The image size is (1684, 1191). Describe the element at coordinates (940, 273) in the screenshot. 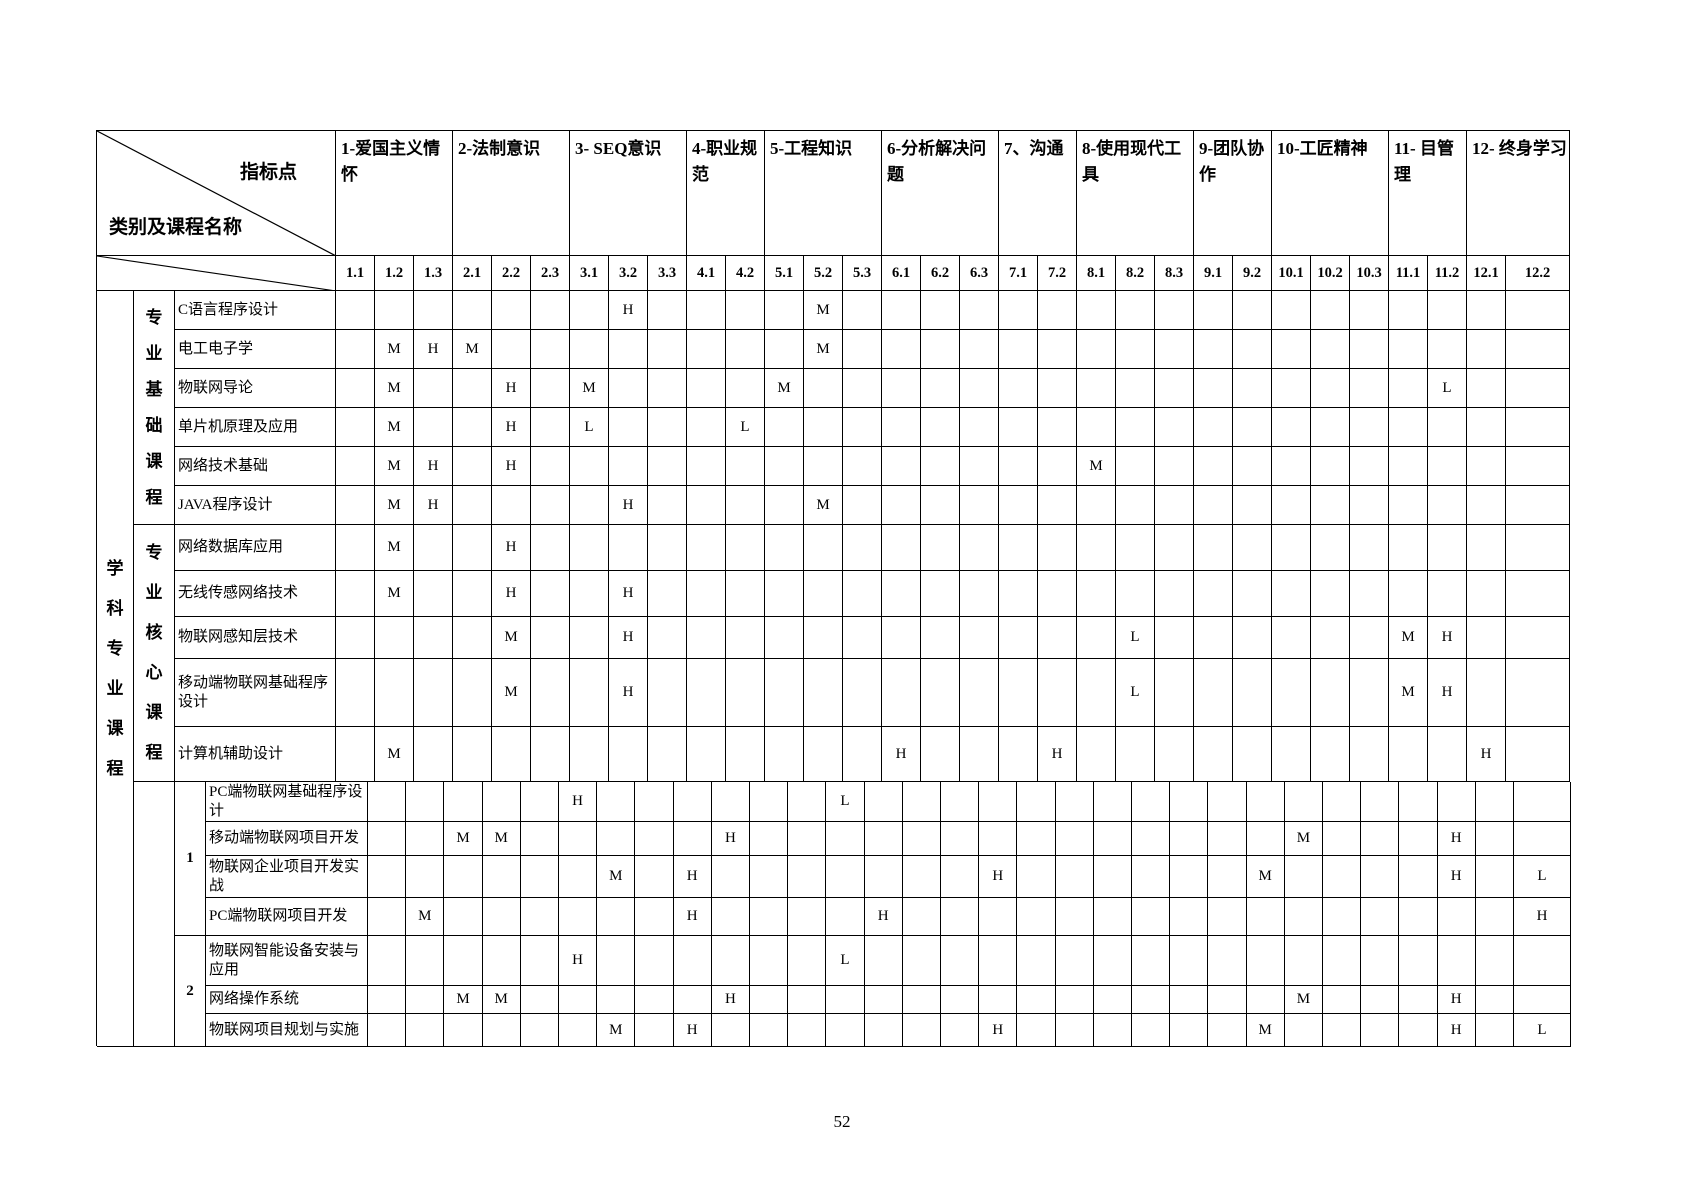

I see `indicator-point-header: 6.2` at that location.